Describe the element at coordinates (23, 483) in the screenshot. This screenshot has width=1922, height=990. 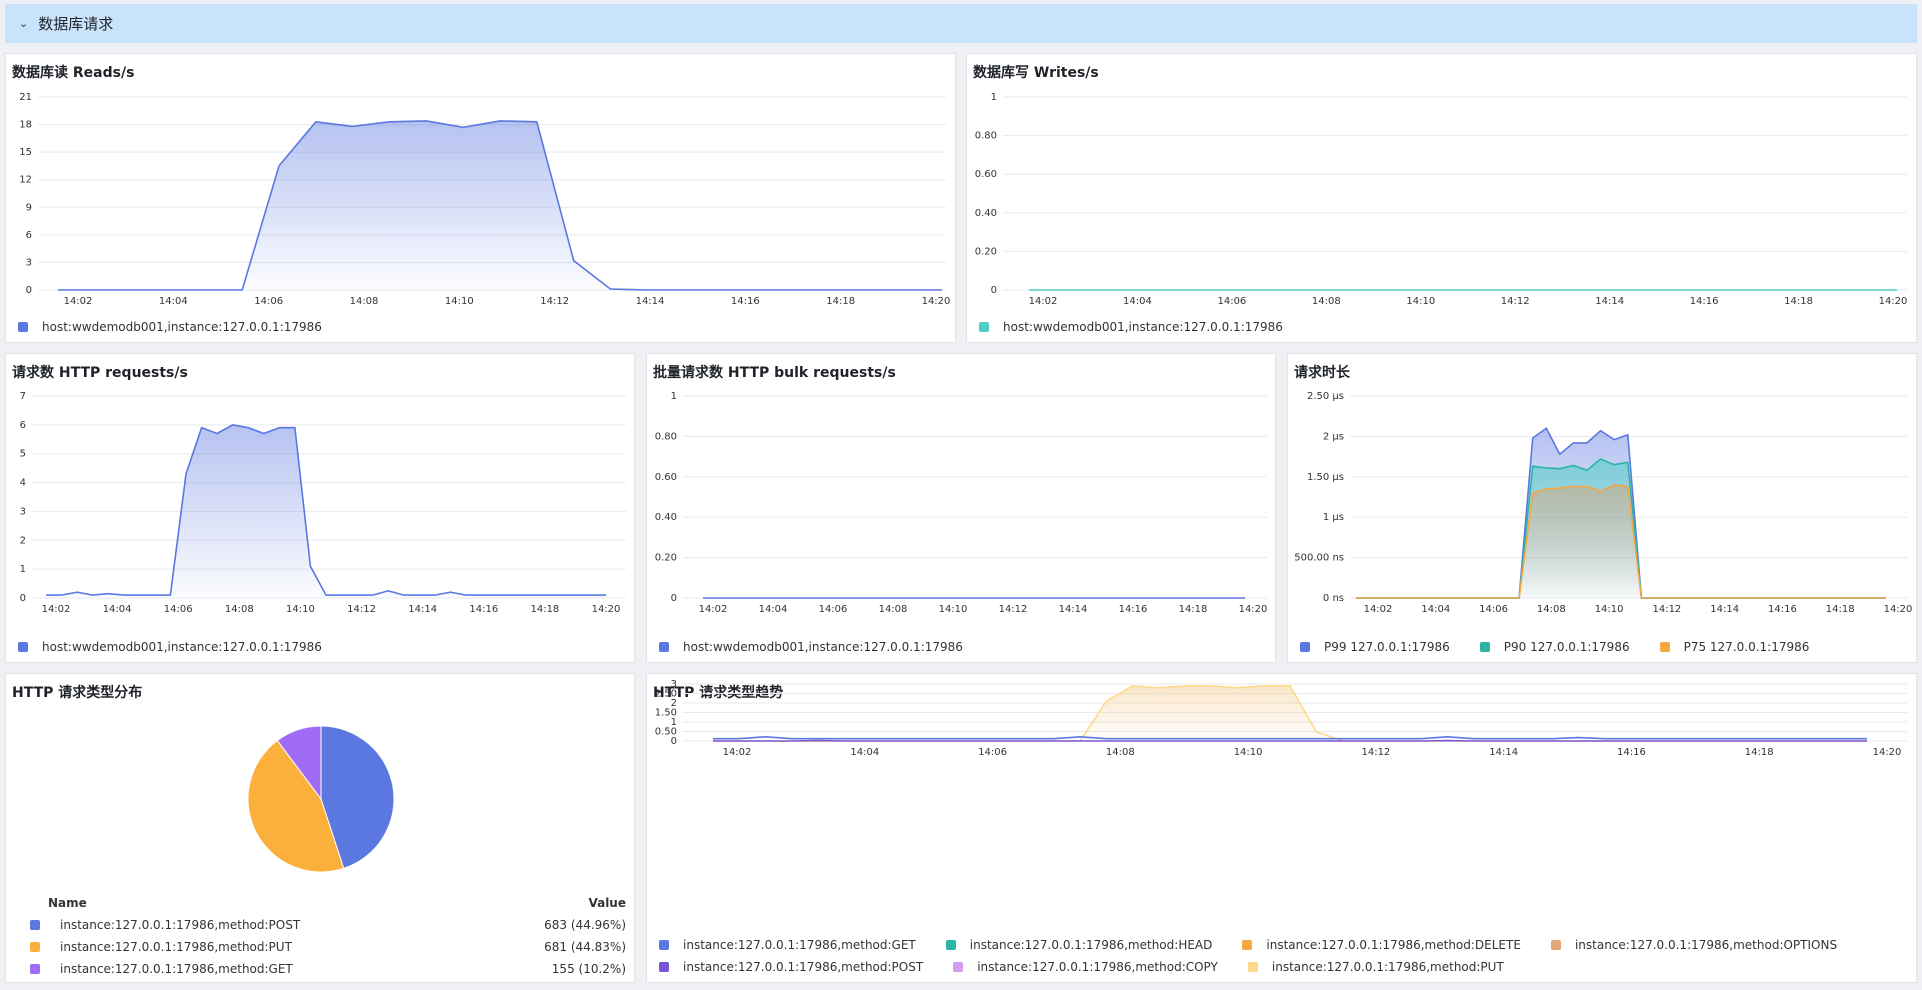
I see `y-tick-label: 4` at that location.